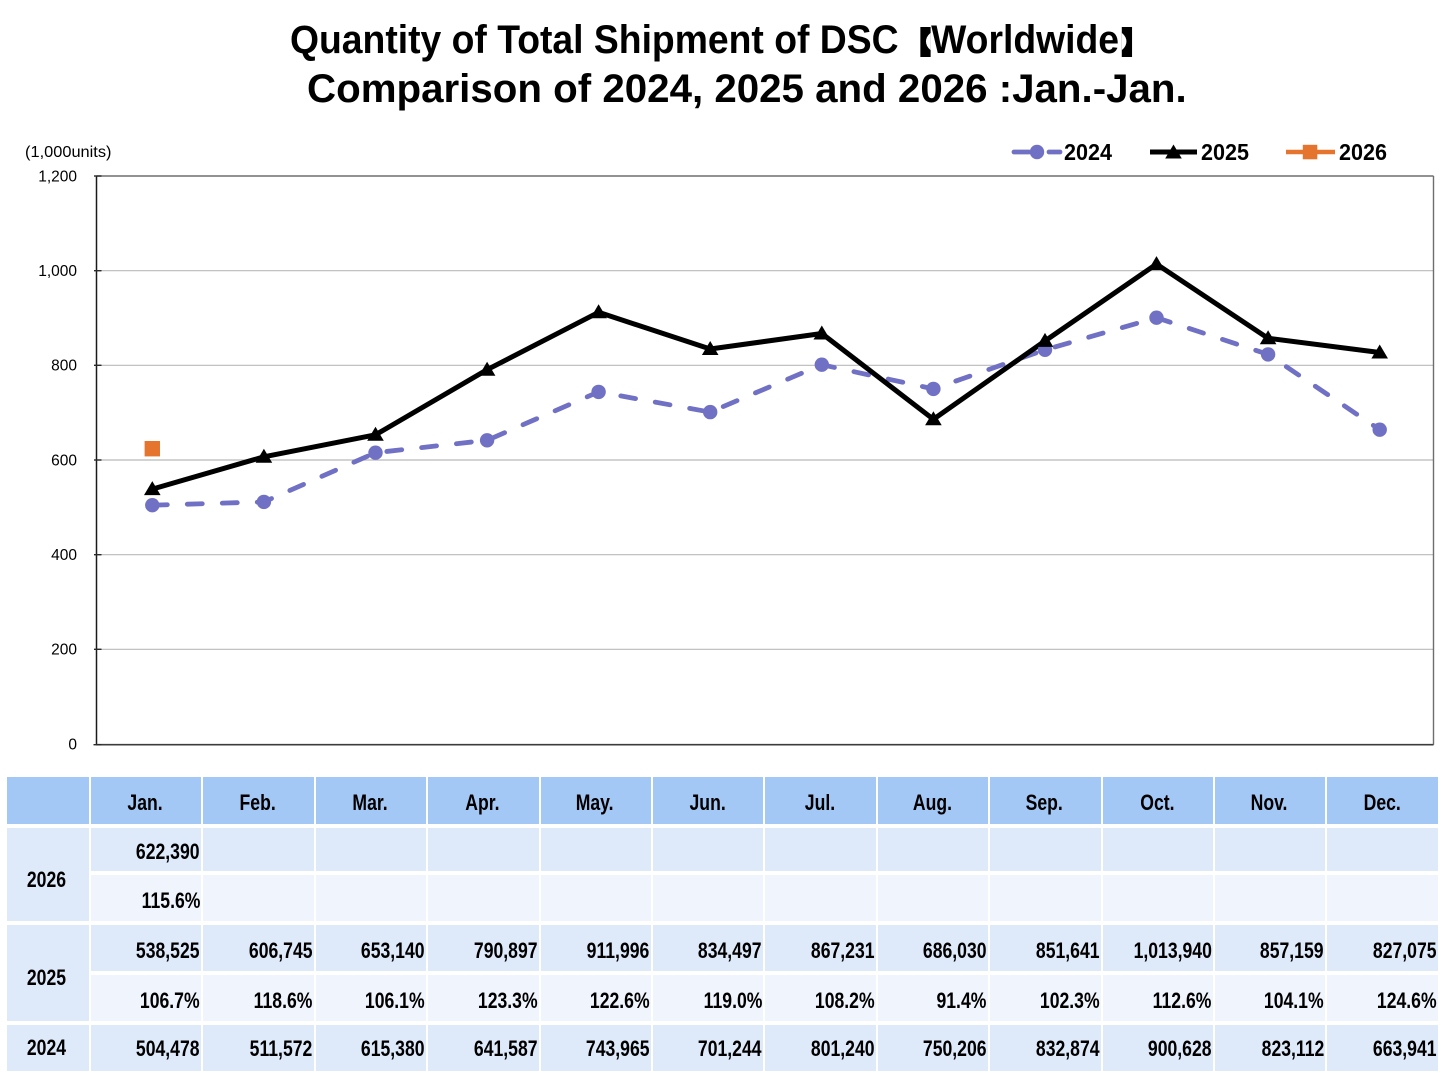 The image size is (1448, 1084). I want to click on svg-text: 2025, so click(1225, 152).